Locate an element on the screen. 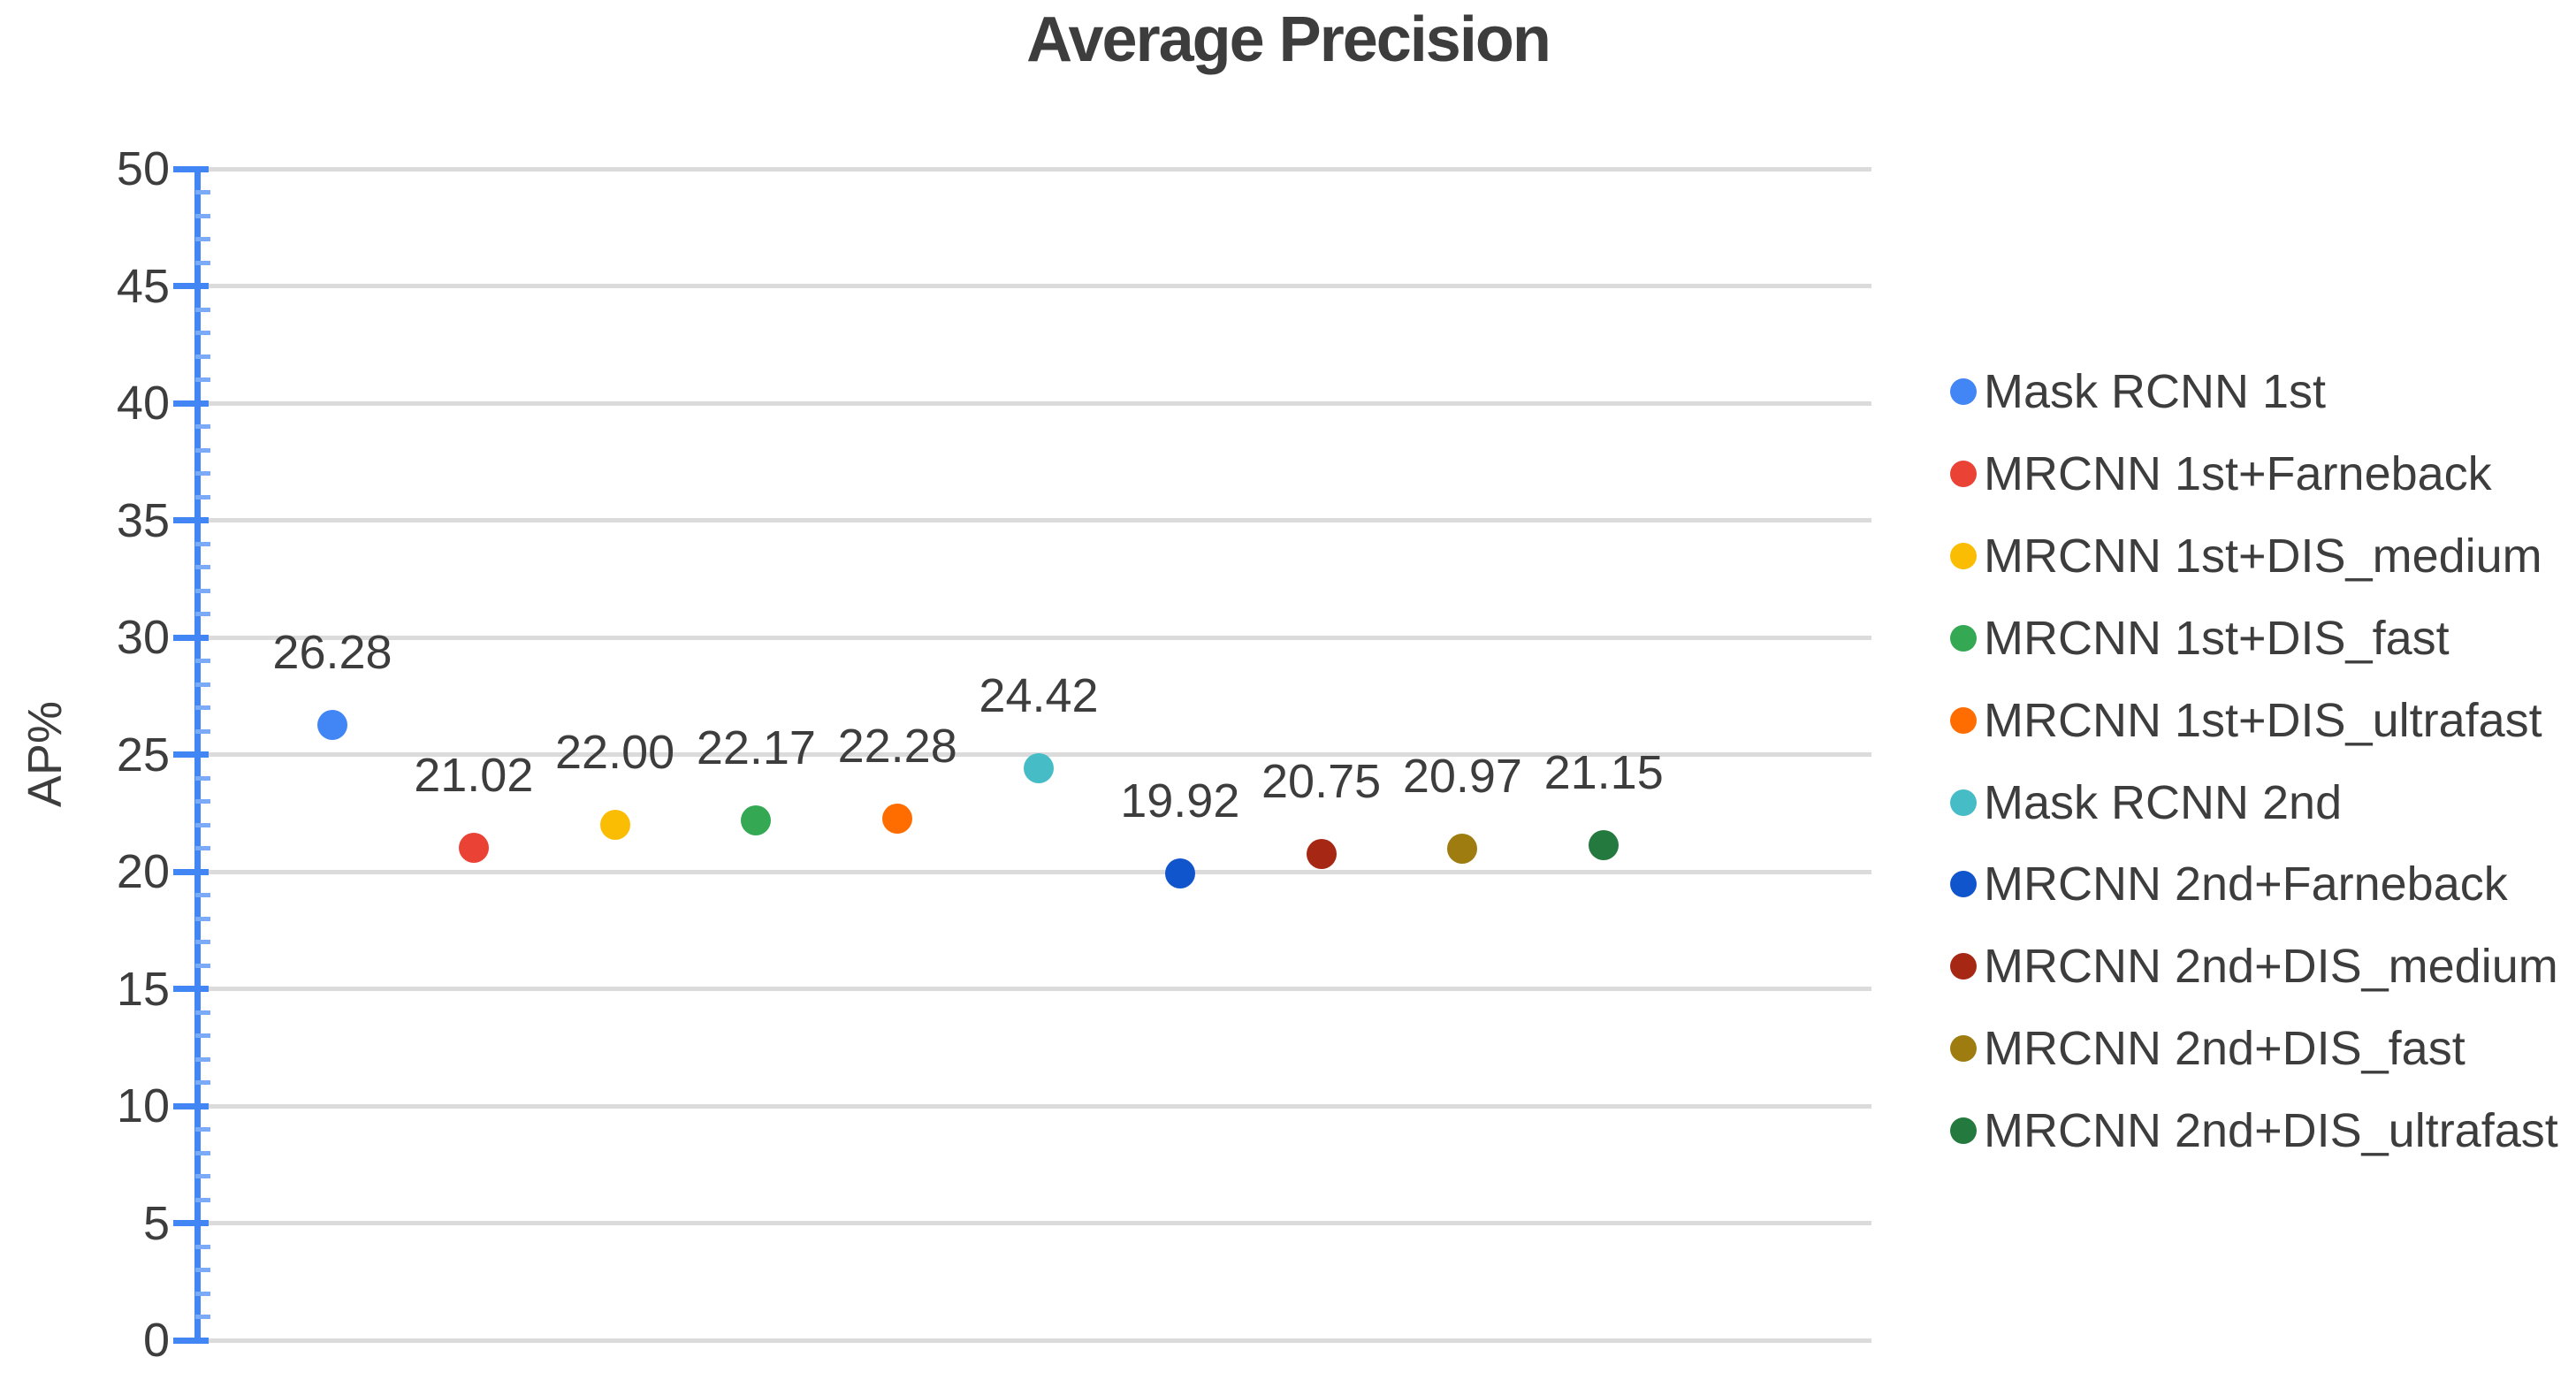 The image size is (2576, 1380). legend-item: MRCNN 2nd+Farneback is located at coordinates (2229, 885).